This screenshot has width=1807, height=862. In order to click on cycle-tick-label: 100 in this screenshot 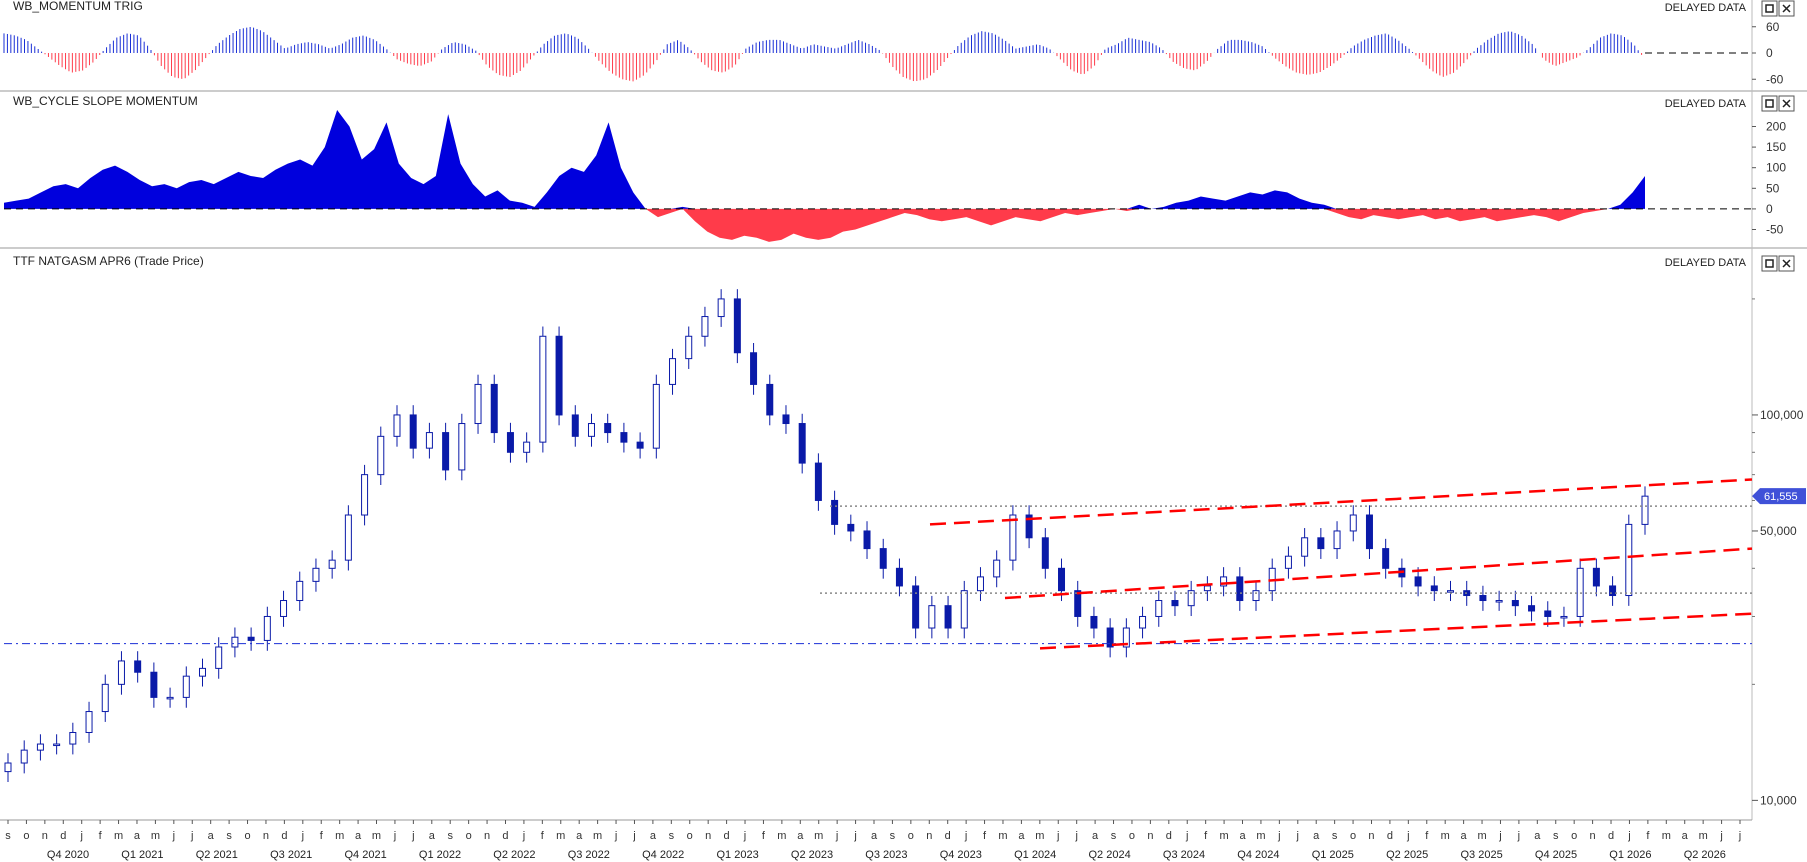, I will do `click(1776, 168)`.